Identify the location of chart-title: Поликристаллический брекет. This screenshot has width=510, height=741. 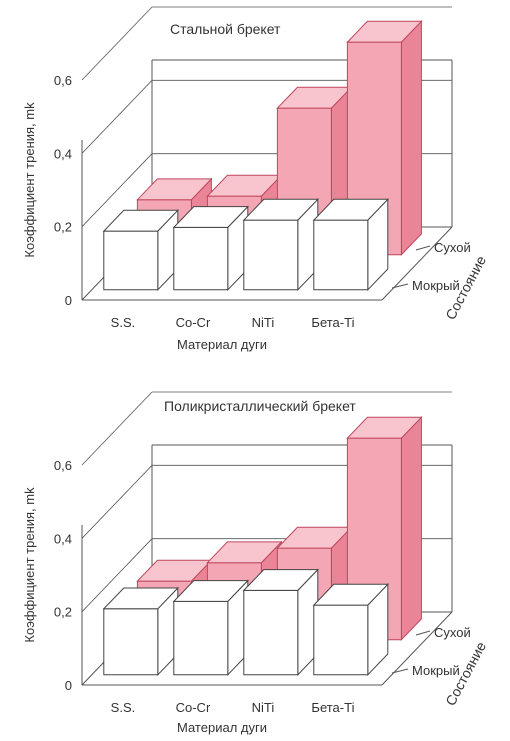
(260, 406).